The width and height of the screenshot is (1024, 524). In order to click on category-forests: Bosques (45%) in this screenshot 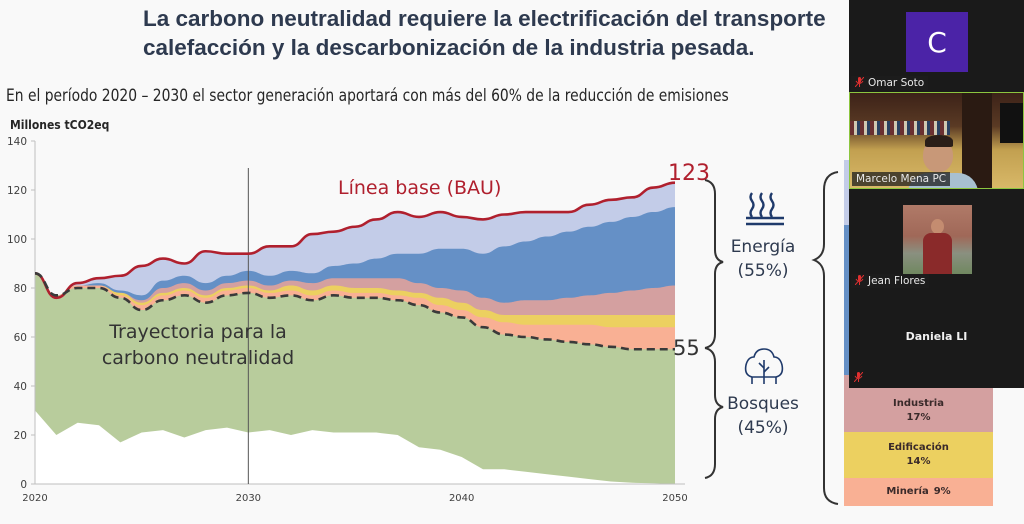, I will do `click(763, 416)`.